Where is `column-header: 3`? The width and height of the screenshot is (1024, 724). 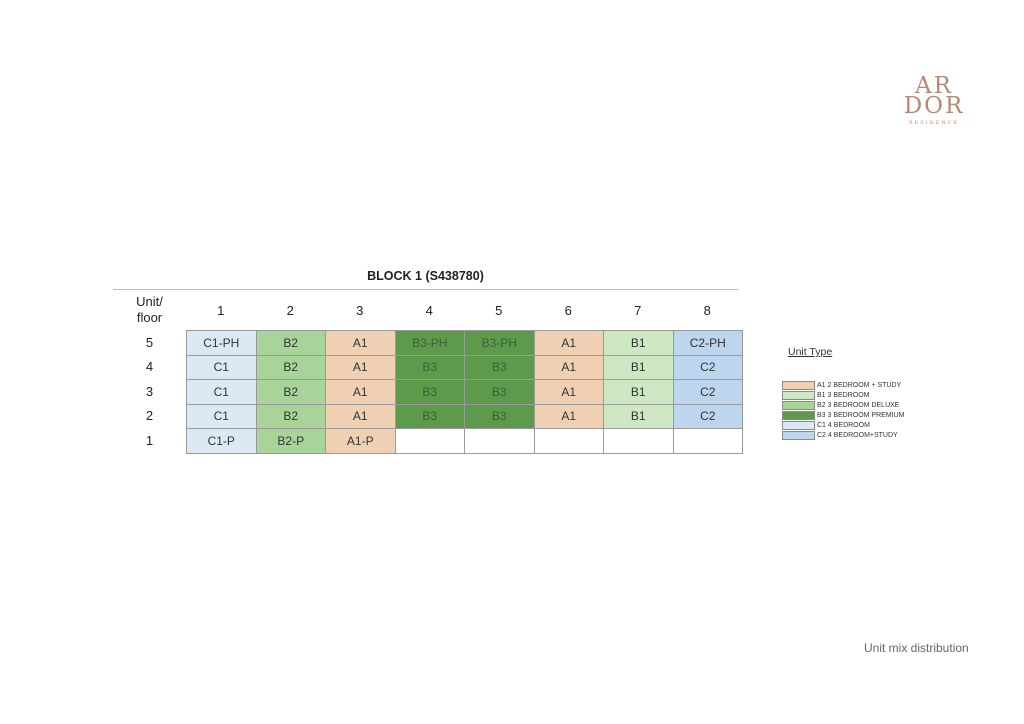 column-header: 3 is located at coordinates (360, 310).